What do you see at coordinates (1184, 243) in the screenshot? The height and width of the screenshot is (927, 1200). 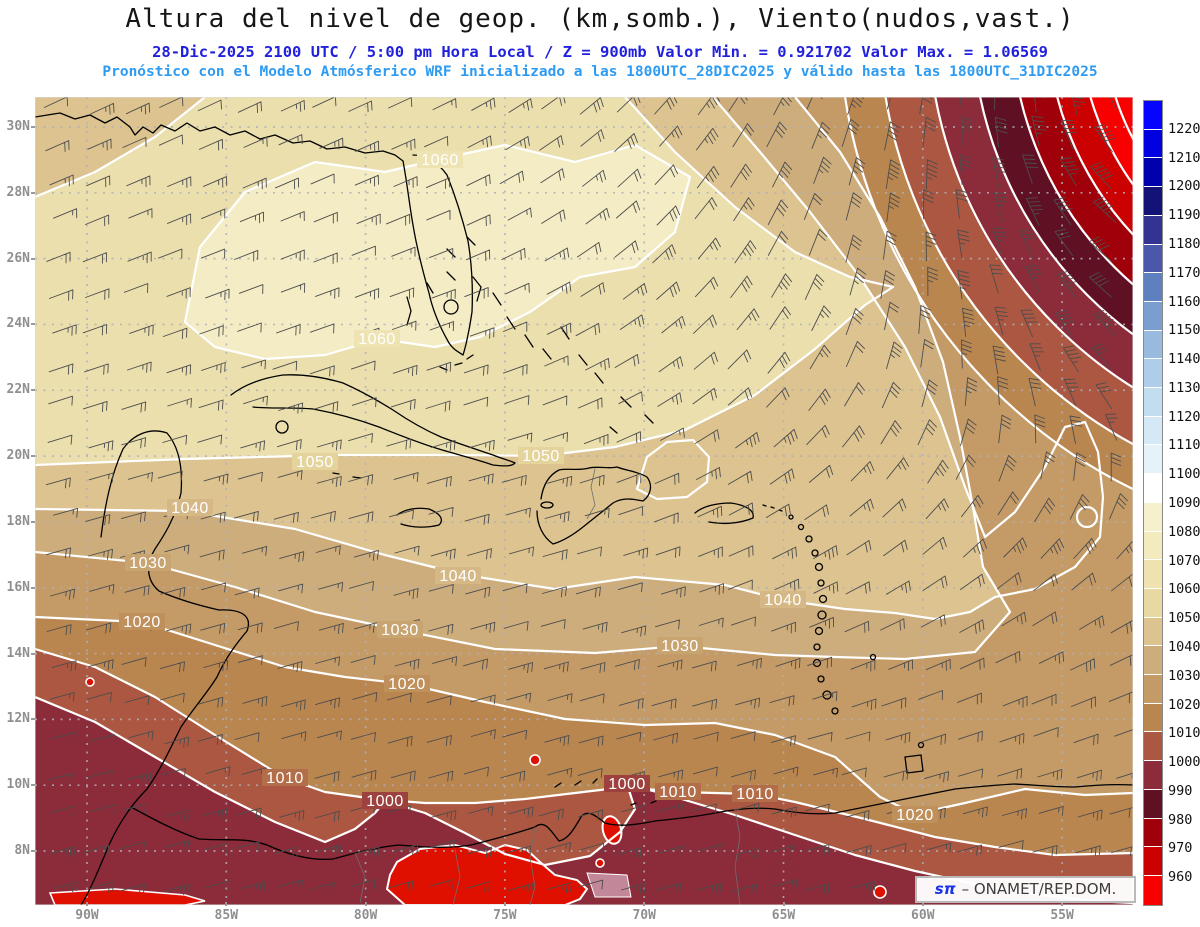 I see `colorbar-tick-label: 1180` at bounding box center [1184, 243].